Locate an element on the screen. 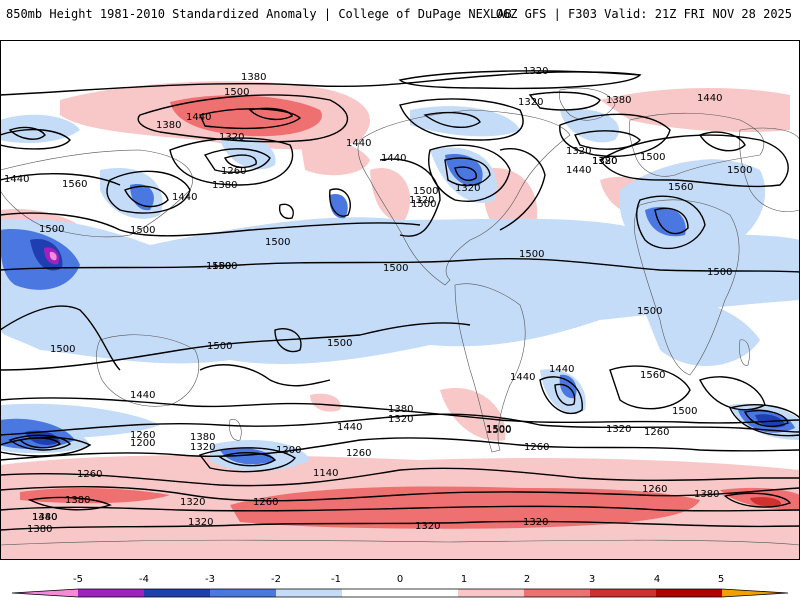 The height and width of the screenshot is (600, 800). coast-greenland is located at coordinates (587, 104).